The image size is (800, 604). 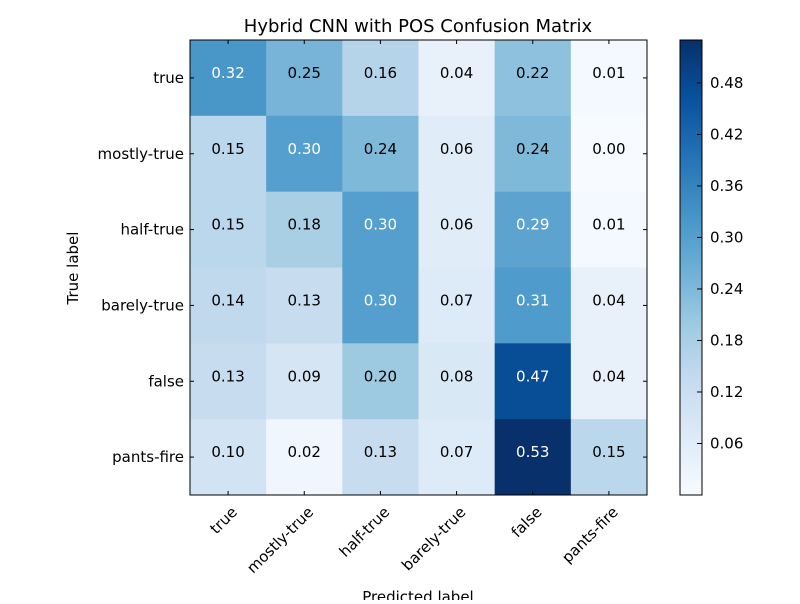 I want to click on chart-title: Hybrid CNN with POS Confusion Matrix, so click(x=418, y=26).